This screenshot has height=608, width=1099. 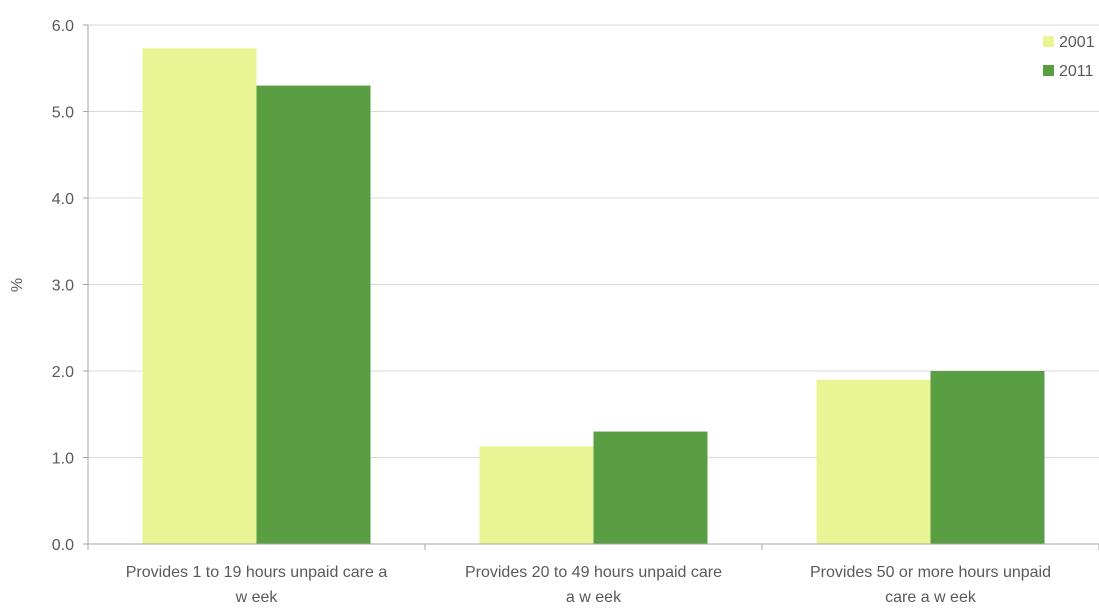 I want to click on legend-swatch-2011, so click(x=1048, y=70).